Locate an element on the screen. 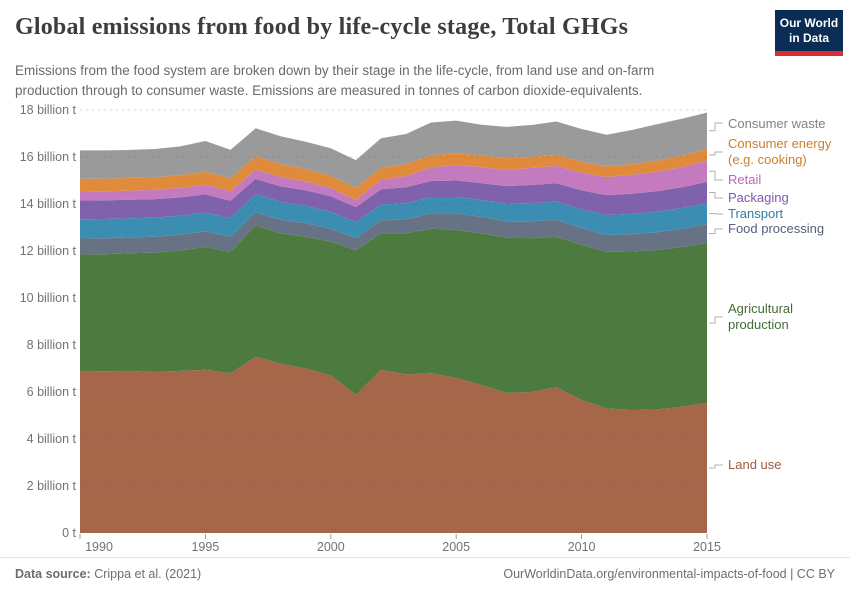 This screenshot has width=850, height=600. owid-logo: Our World in Data is located at coordinates (809, 33).